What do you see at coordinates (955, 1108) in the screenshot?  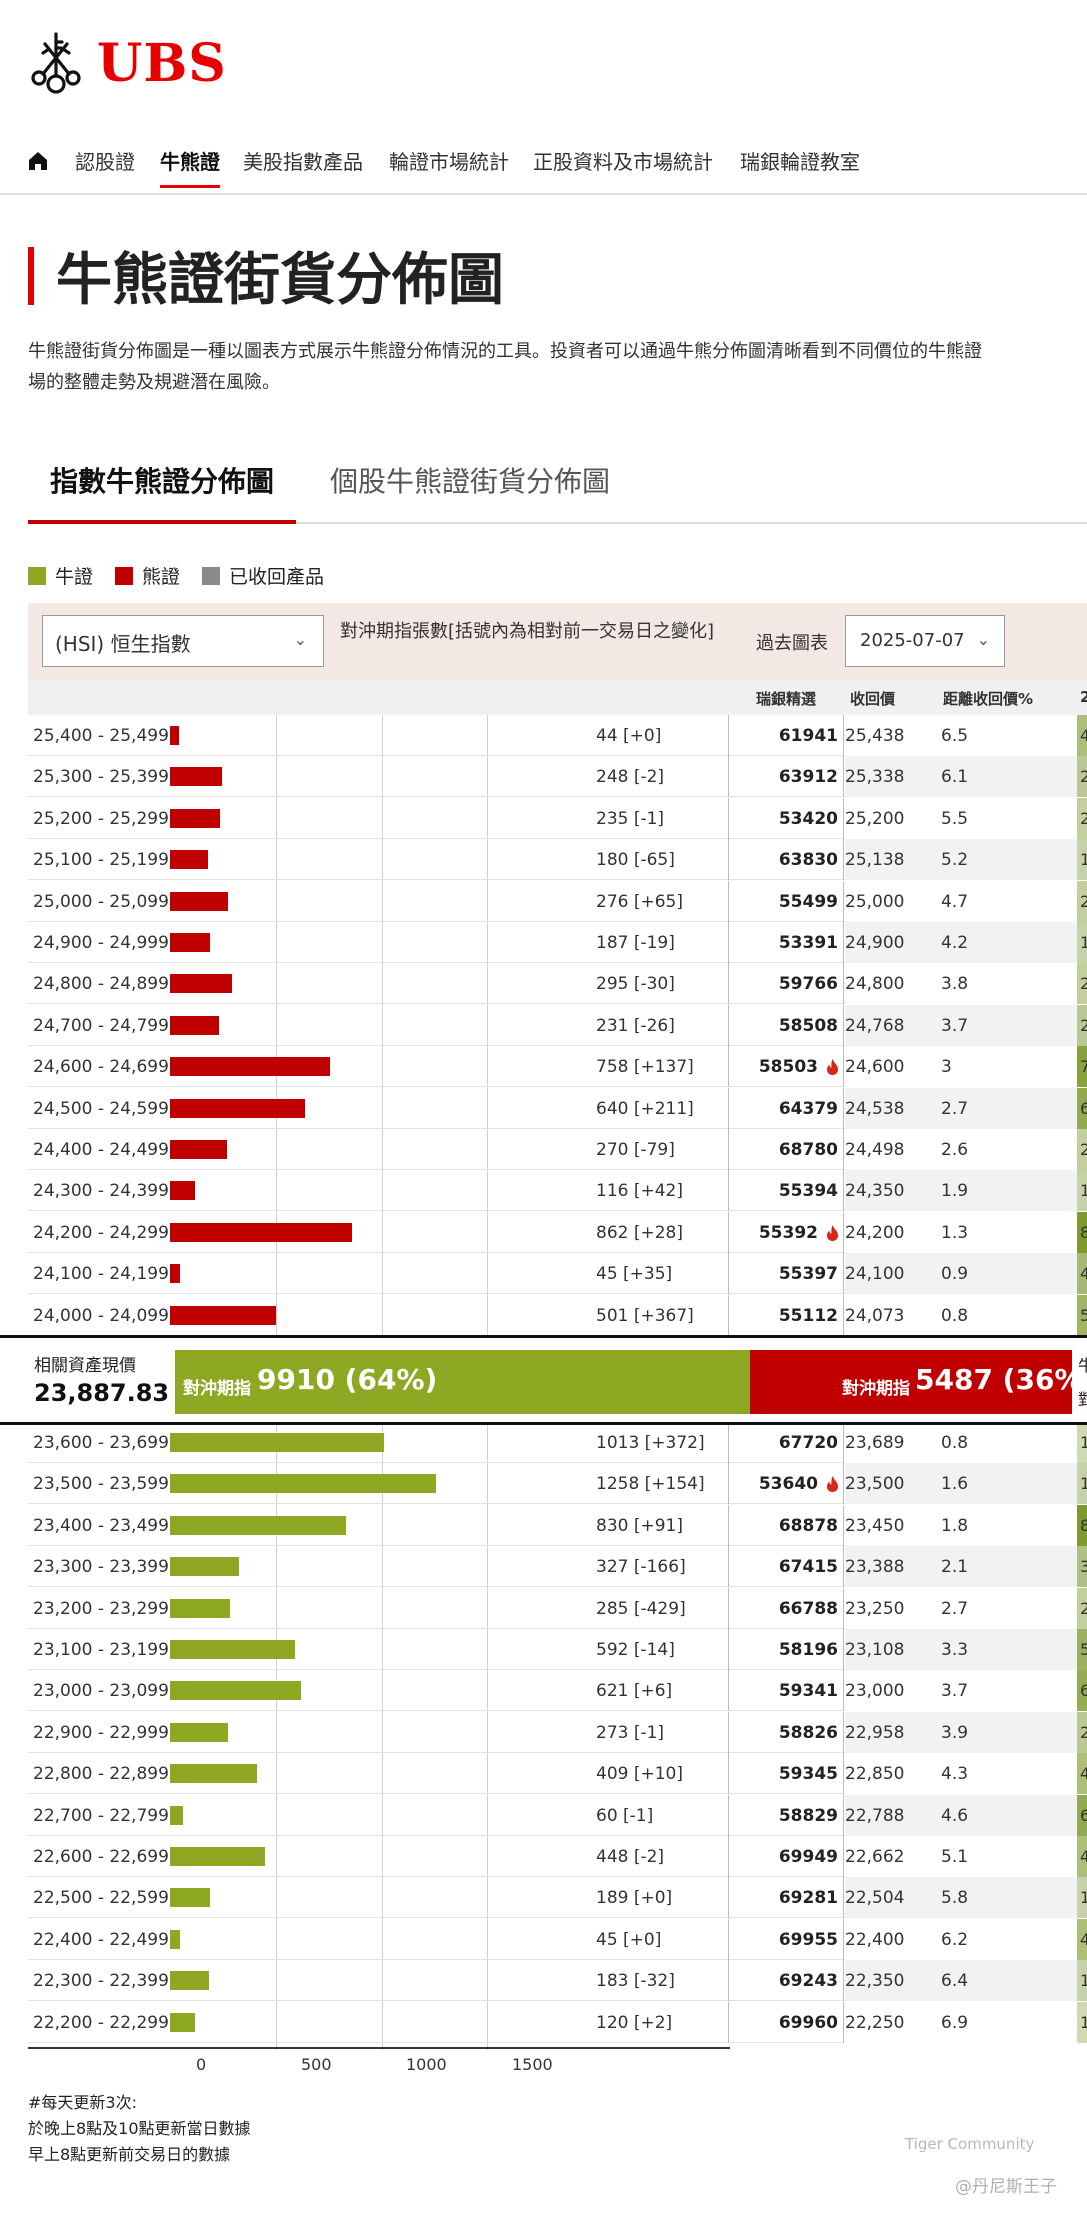 I see `distance-to-call: 2.7` at bounding box center [955, 1108].